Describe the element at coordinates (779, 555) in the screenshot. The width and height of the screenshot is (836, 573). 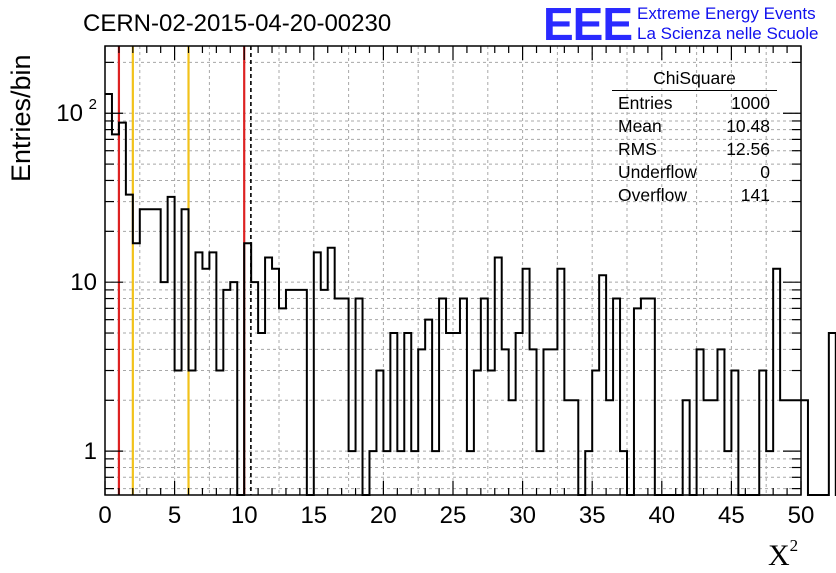
I see `x-axis-label-base: X` at that location.